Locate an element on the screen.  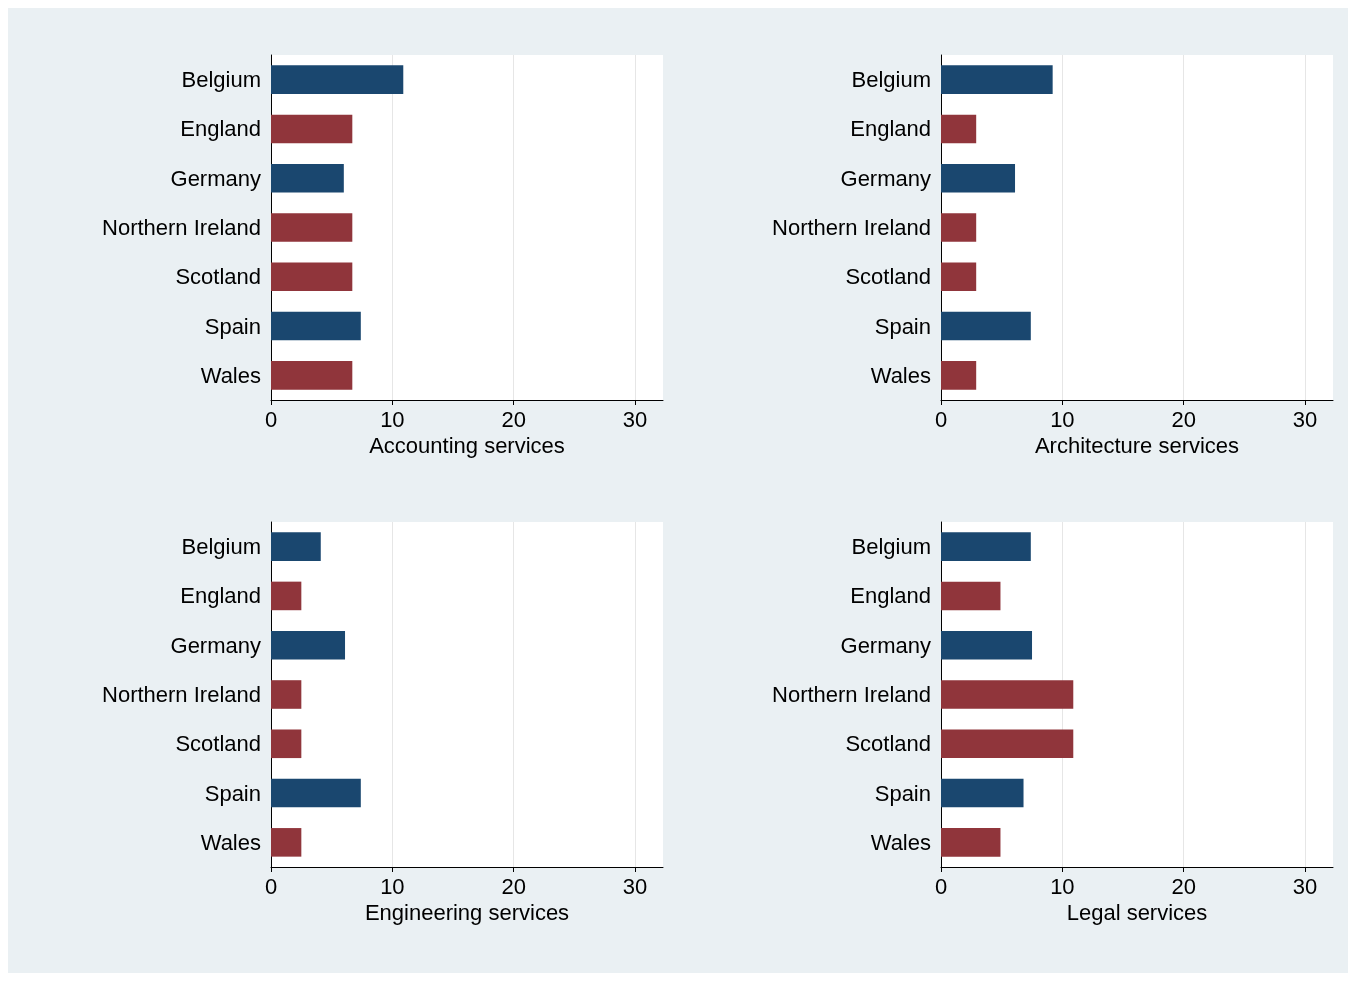
x-axis-title: Engineering services is located at coordinates (467, 913).